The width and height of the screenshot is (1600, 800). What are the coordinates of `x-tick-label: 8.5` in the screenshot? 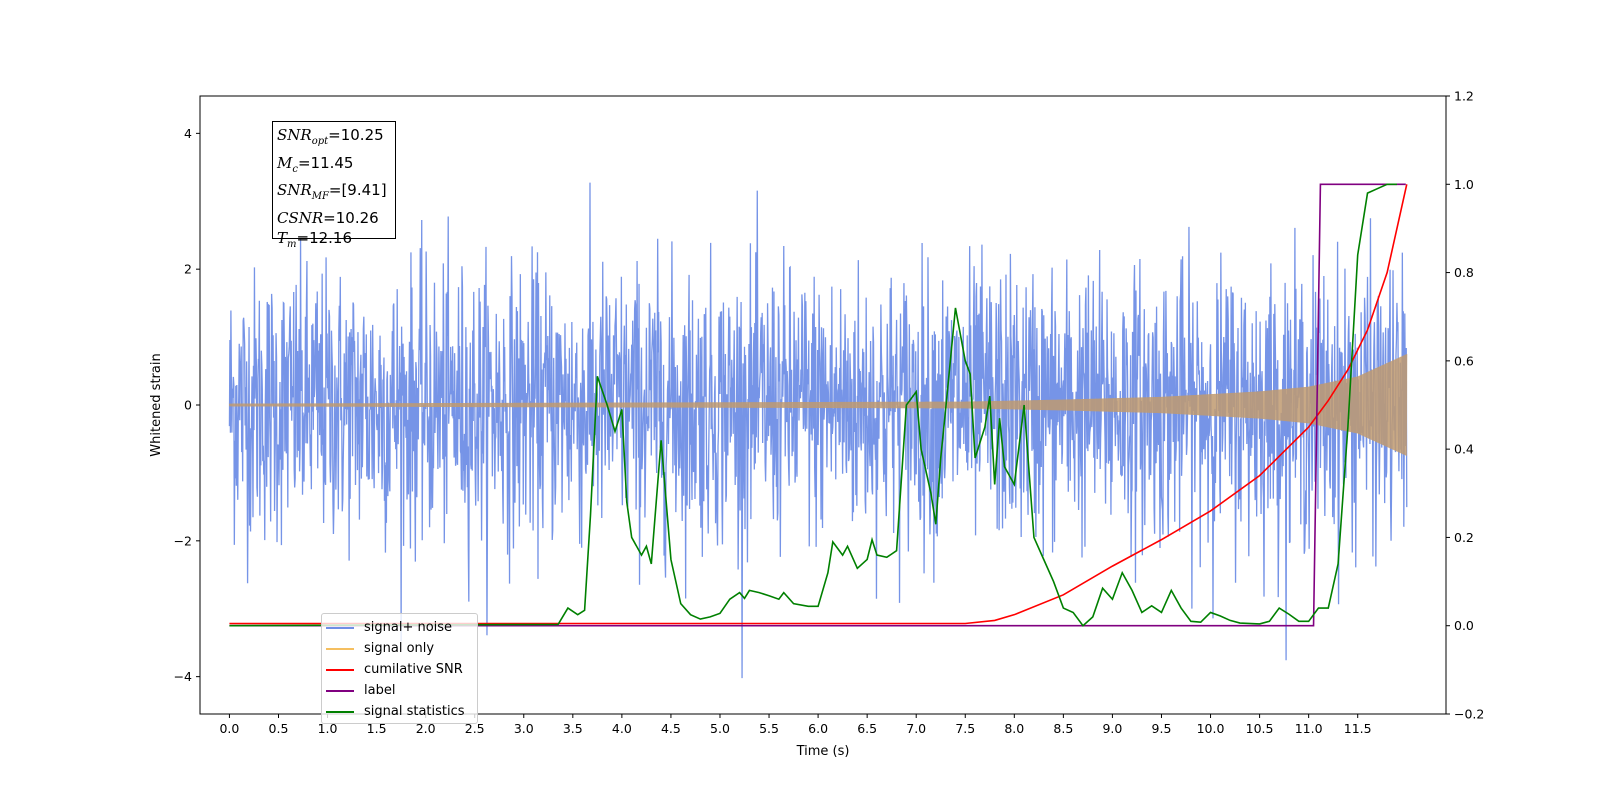 It's located at (1063, 728).